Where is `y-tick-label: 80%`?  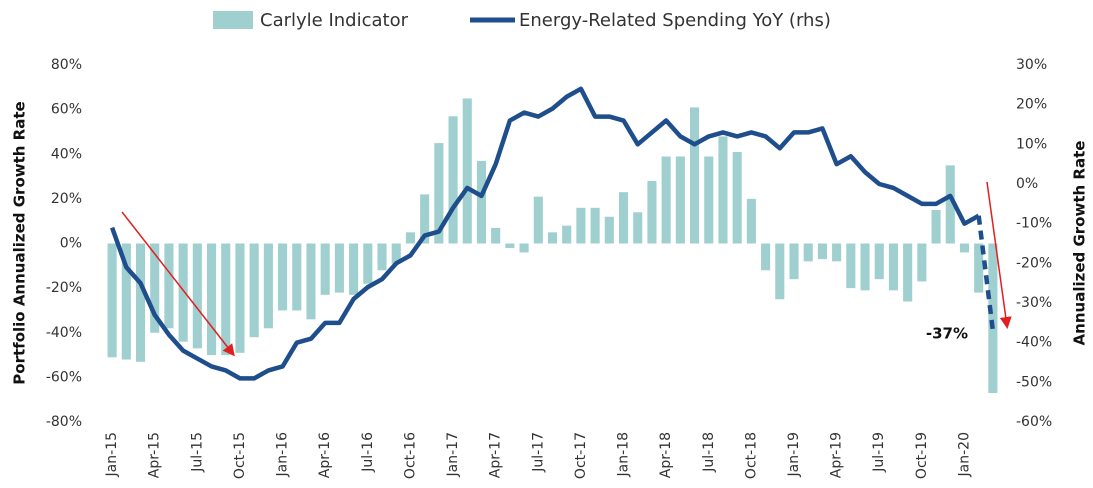 y-tick-label: 80% is located at coordinates (66, 65).